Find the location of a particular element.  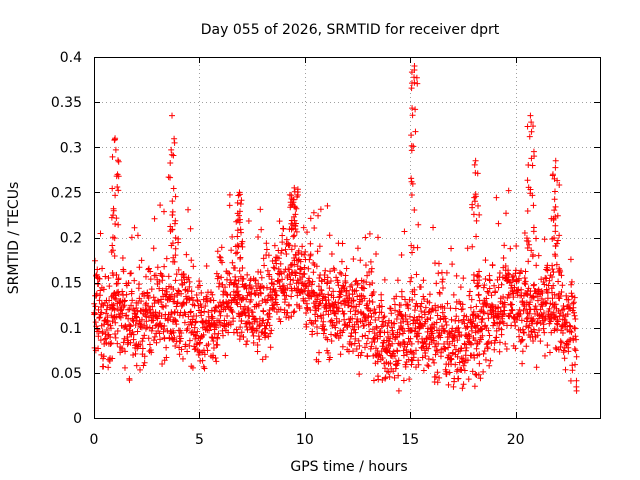

y-tick-label: 0.15 is located at coordinates (66, 284).